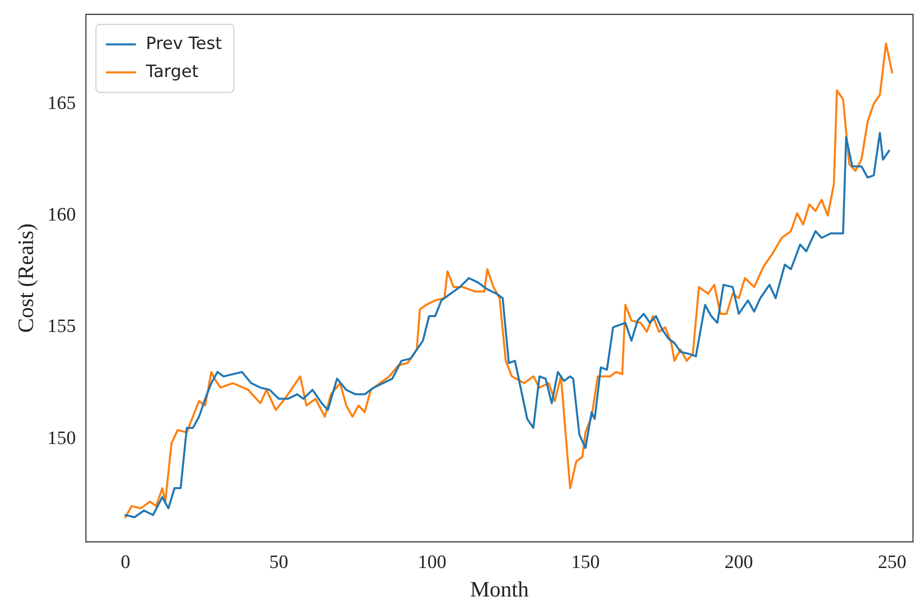 The width and height of the screenshot is (921, 610). I want to click on x-tick-label: 0, so click(125, 563).